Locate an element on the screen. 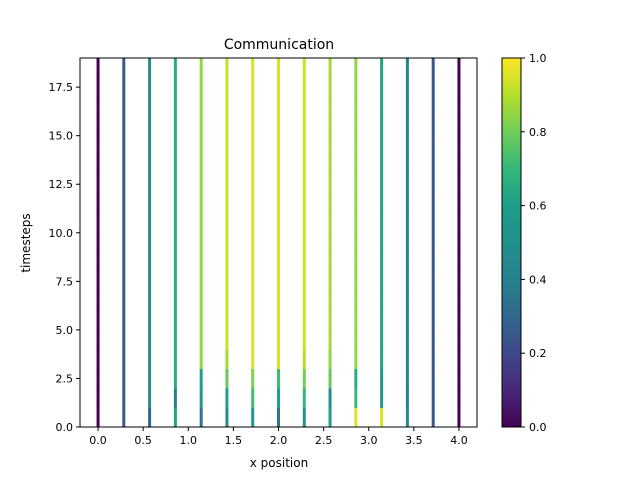  cell-x9-t14 is located at coordinates (330, 145).